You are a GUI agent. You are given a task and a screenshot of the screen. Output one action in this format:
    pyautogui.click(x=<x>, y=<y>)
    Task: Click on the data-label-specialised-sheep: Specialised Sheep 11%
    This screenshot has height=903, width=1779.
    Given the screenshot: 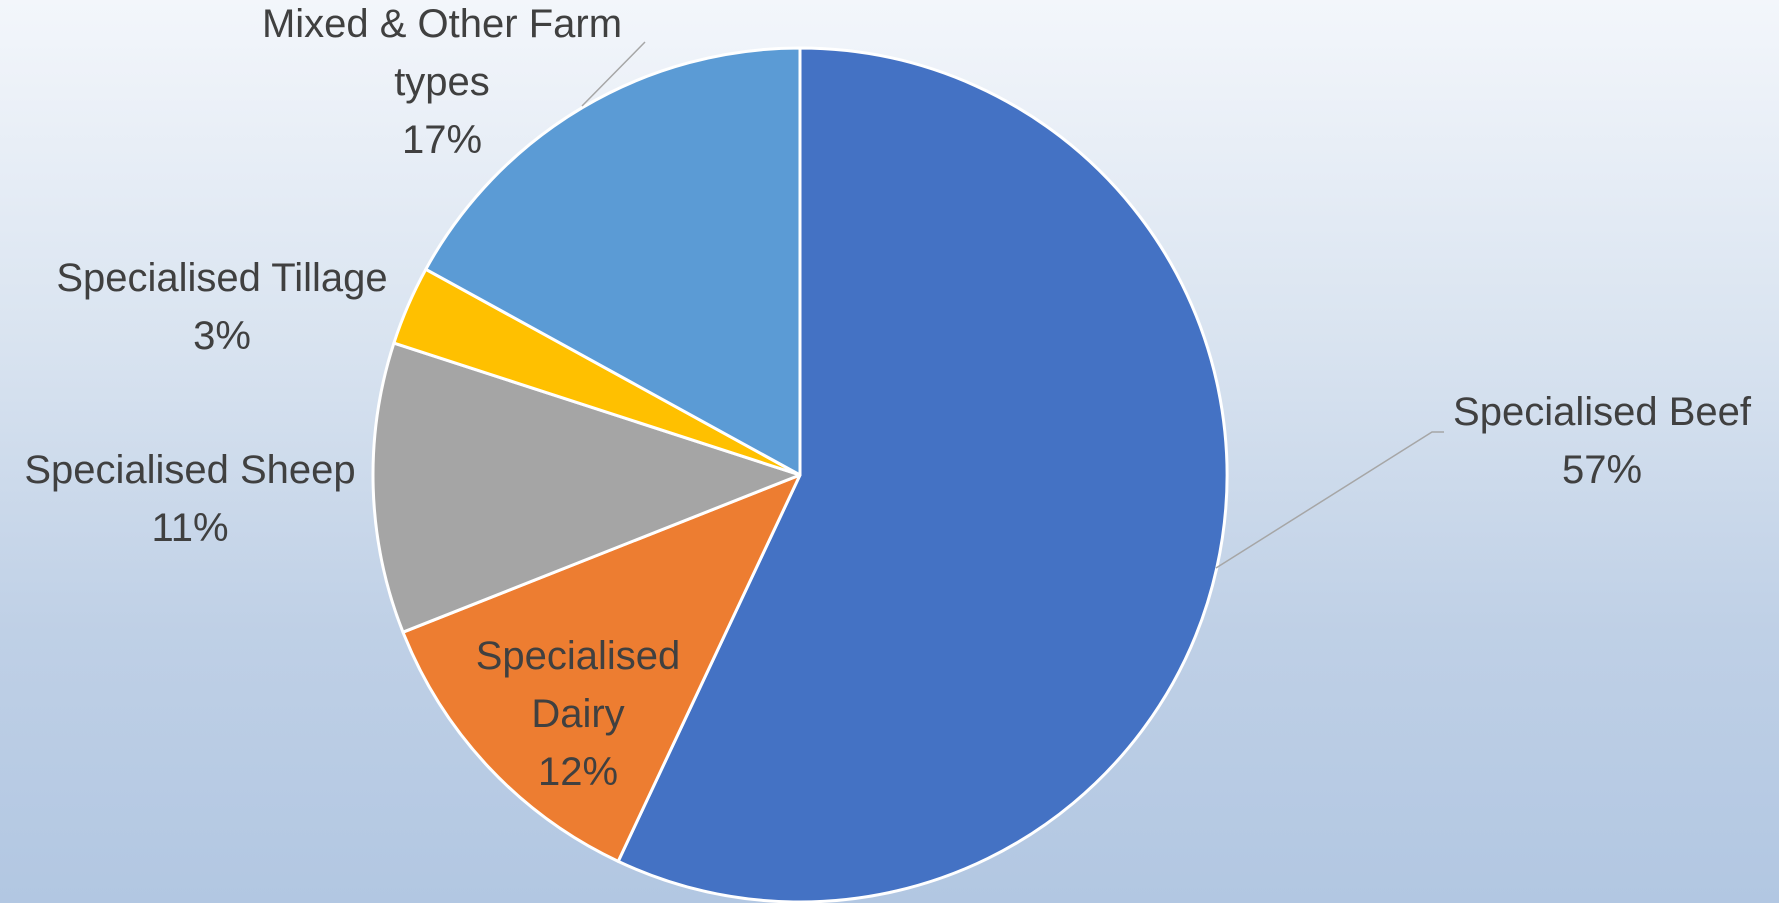 What is the action you would take?
    pyautogui.click(x=189, y=499)
    